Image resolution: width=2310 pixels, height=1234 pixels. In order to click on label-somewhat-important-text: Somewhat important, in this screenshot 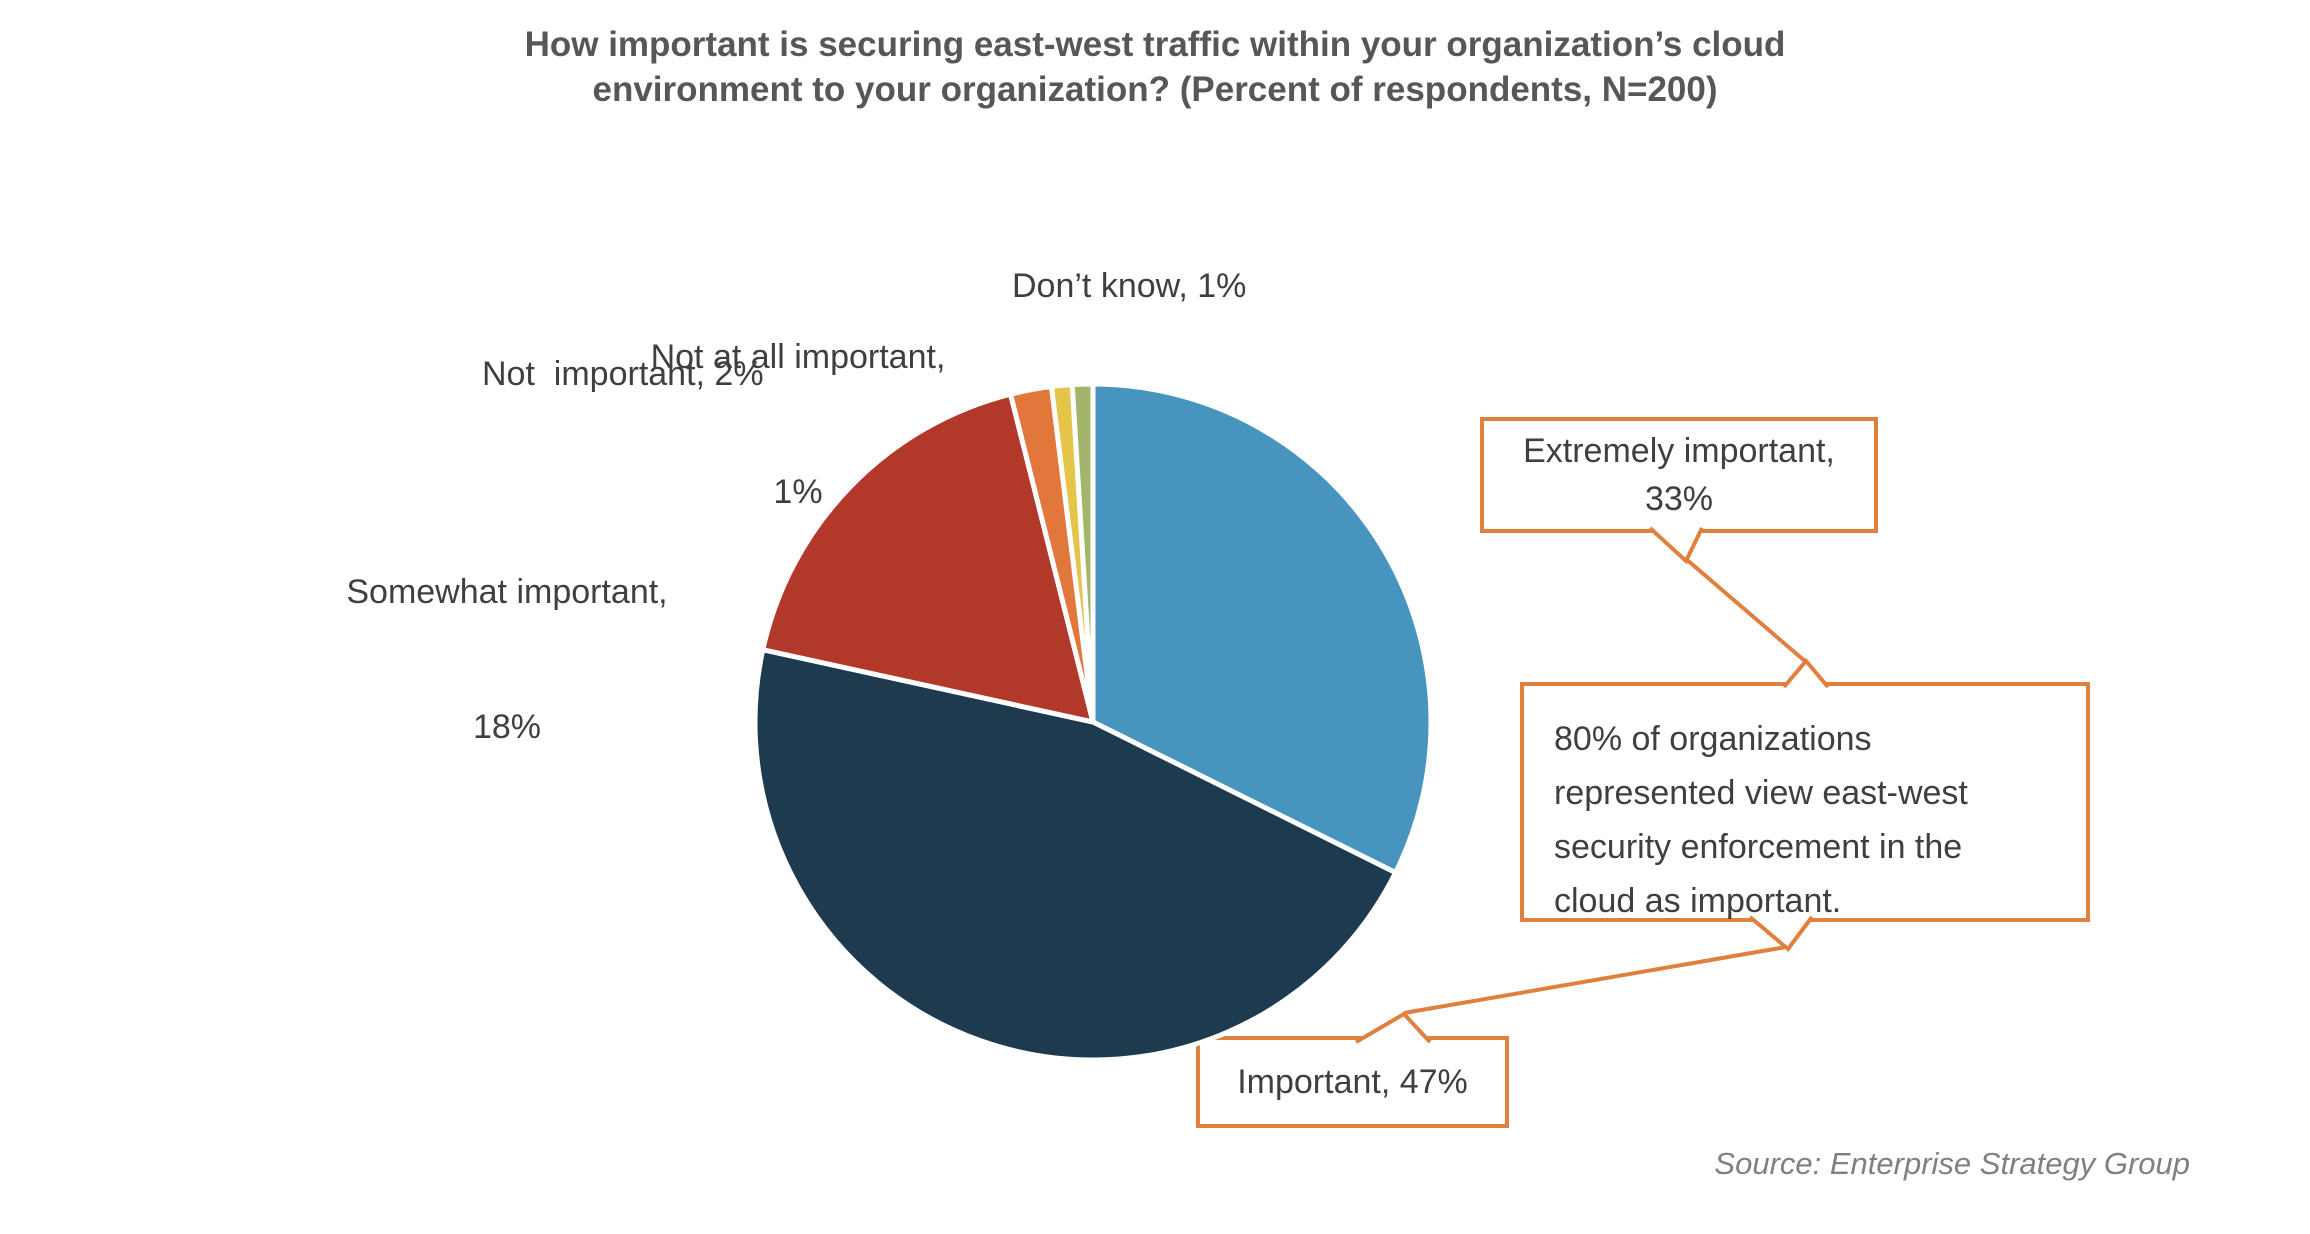, I will do `click(507, 592)`.